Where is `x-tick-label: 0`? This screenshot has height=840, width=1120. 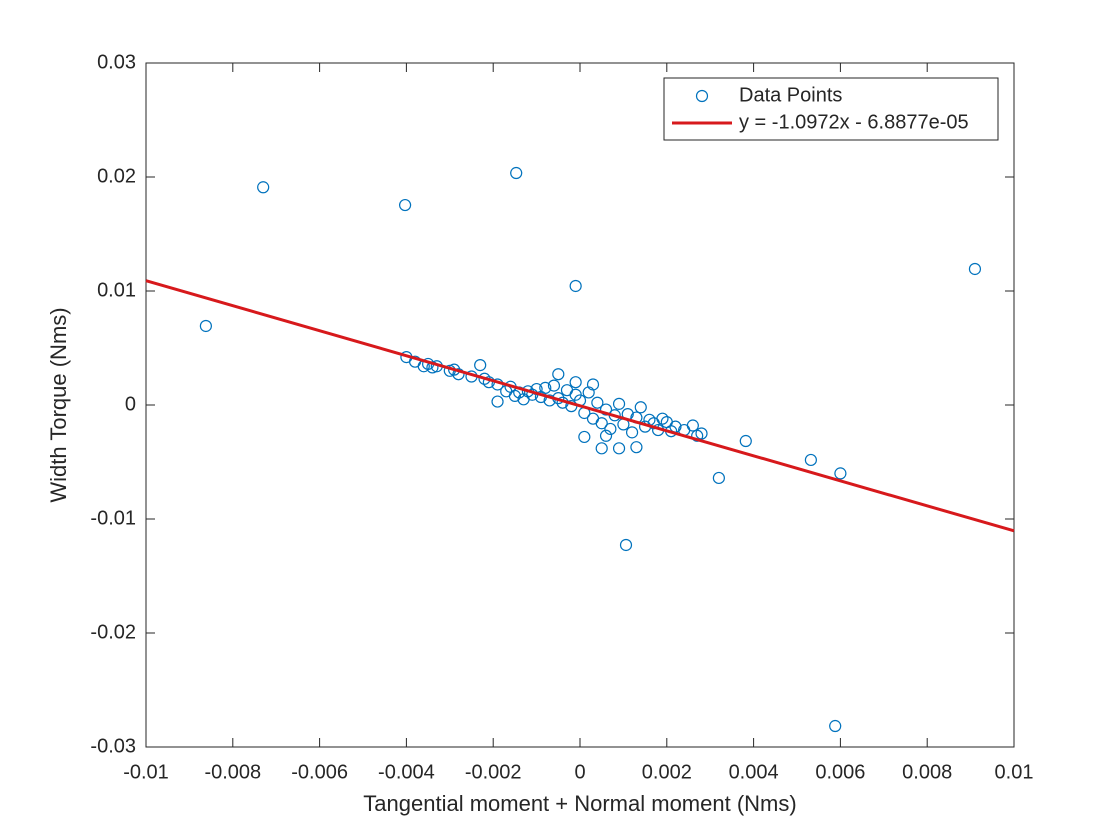 x-tick-label: 0 is located at coordinates (579, 772).